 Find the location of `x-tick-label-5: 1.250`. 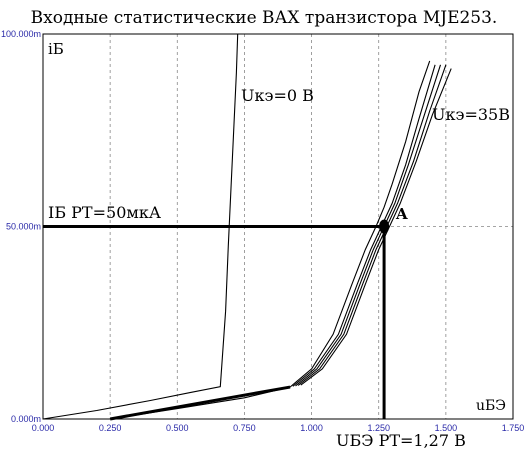

x-tick-label-5: 1.250 is located at coordinates (378, 428).